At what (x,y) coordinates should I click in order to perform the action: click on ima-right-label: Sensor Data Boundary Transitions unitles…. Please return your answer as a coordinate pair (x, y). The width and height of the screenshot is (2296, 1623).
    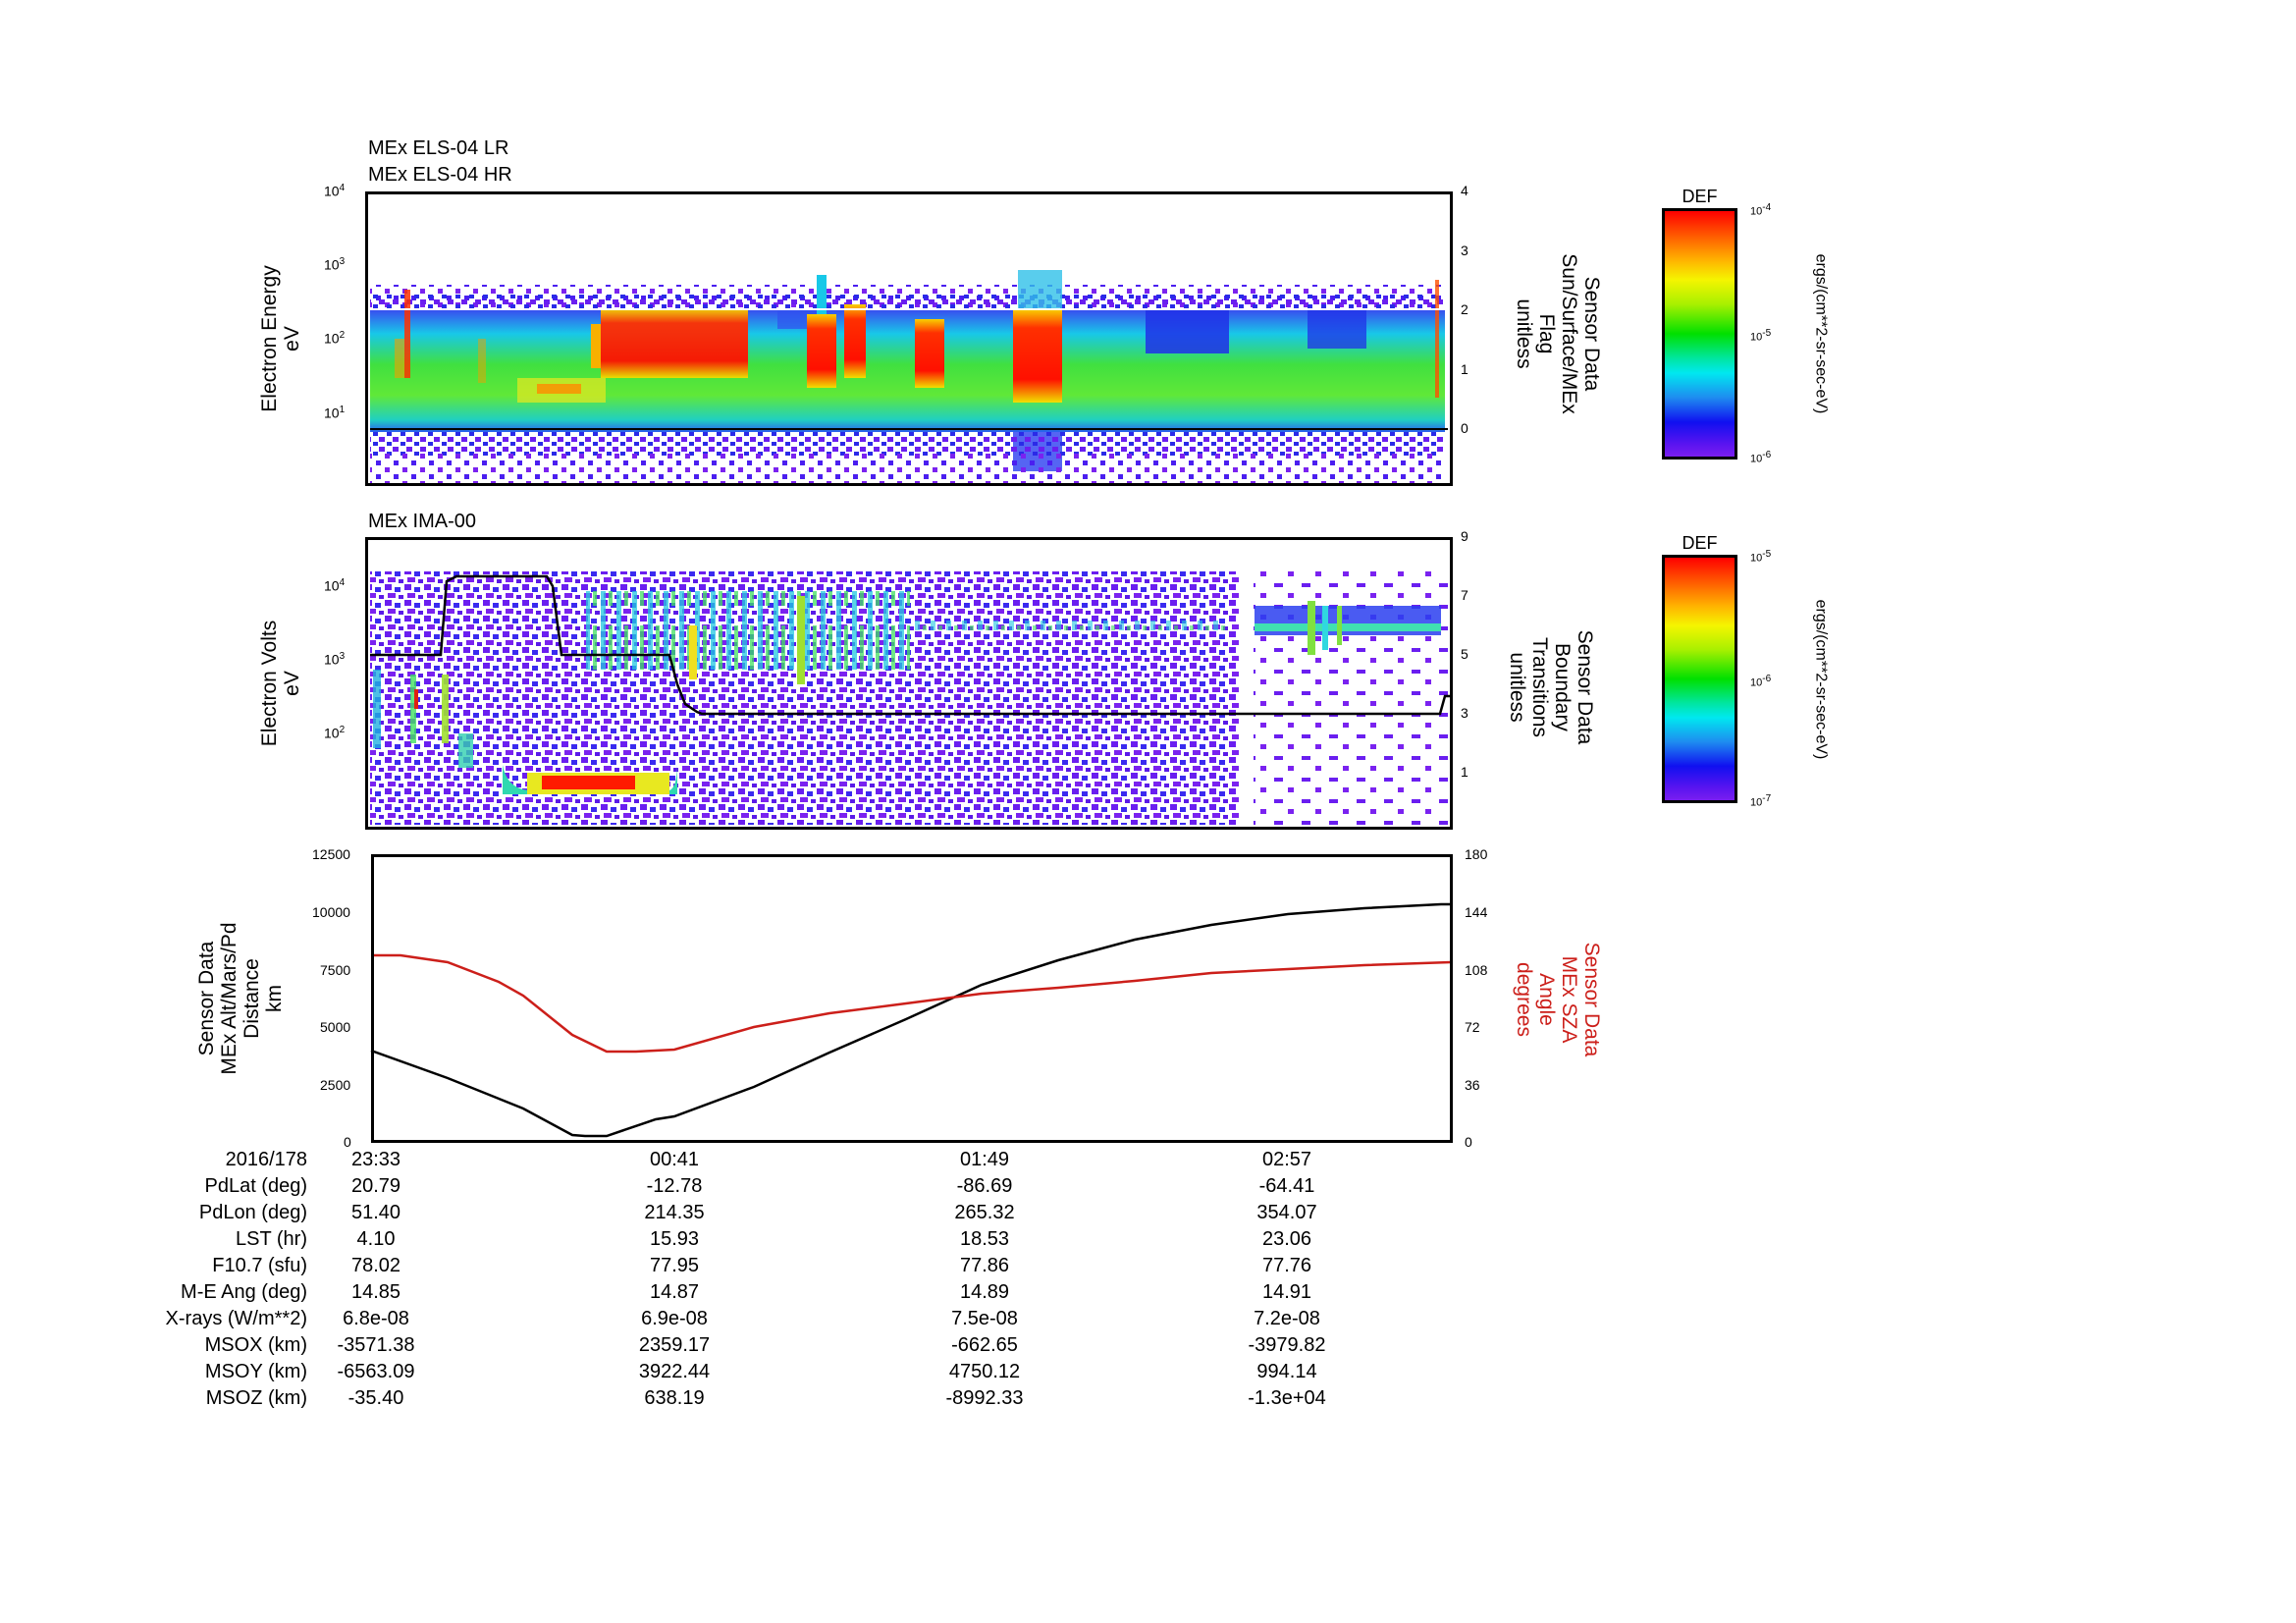
    Looking at the image, I should click on (1551, 687).